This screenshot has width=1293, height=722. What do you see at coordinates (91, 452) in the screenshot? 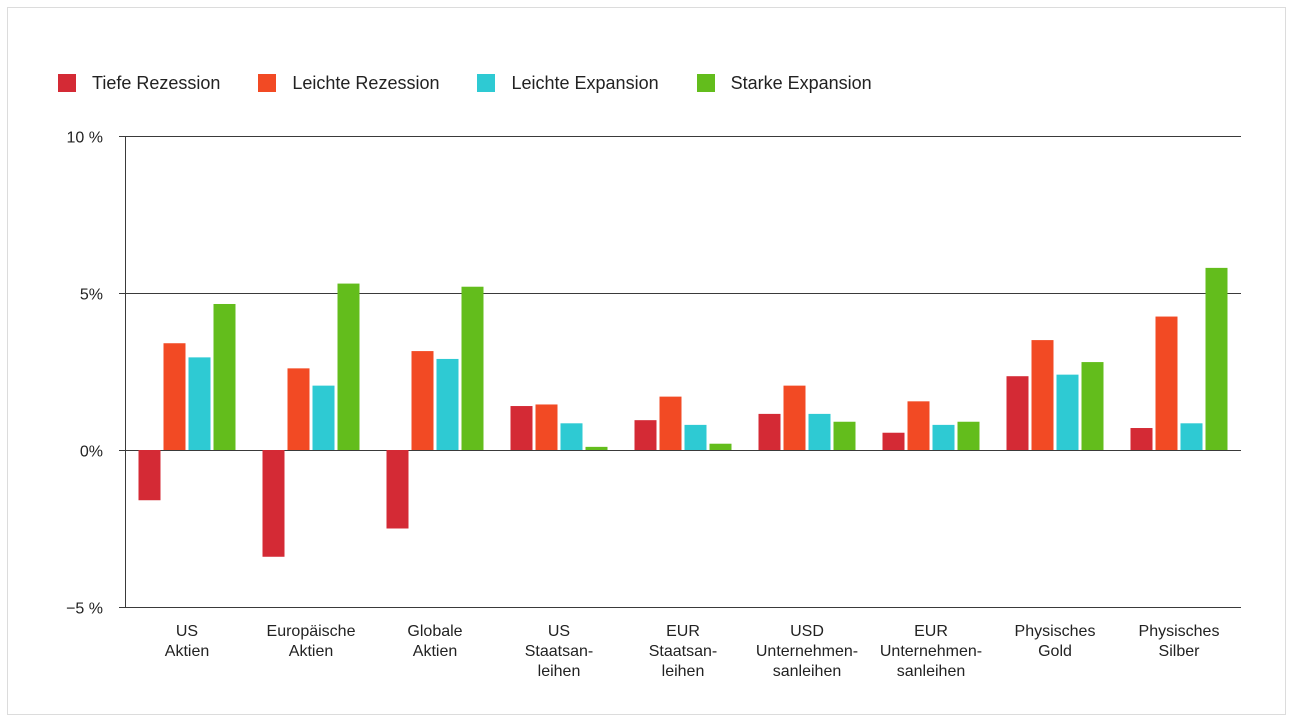
I see `y-tick-label: 0%` at bounding box center [91, 452].